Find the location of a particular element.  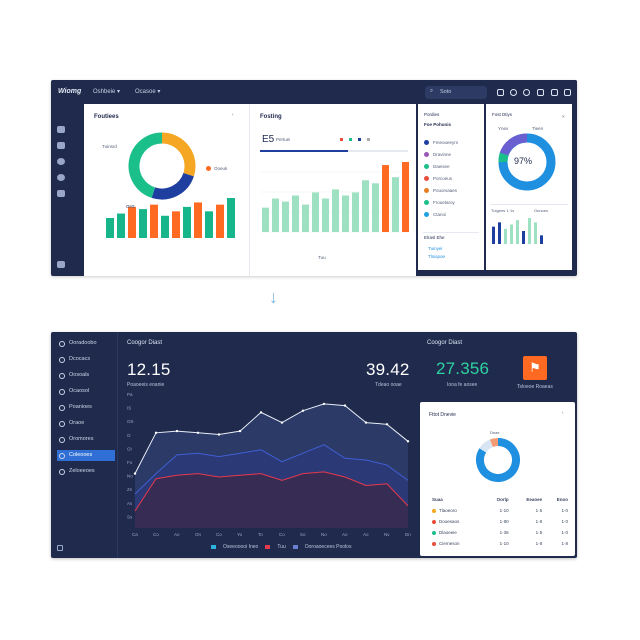

sidebar-item: Coleooes is located at coordinates (86, 455).